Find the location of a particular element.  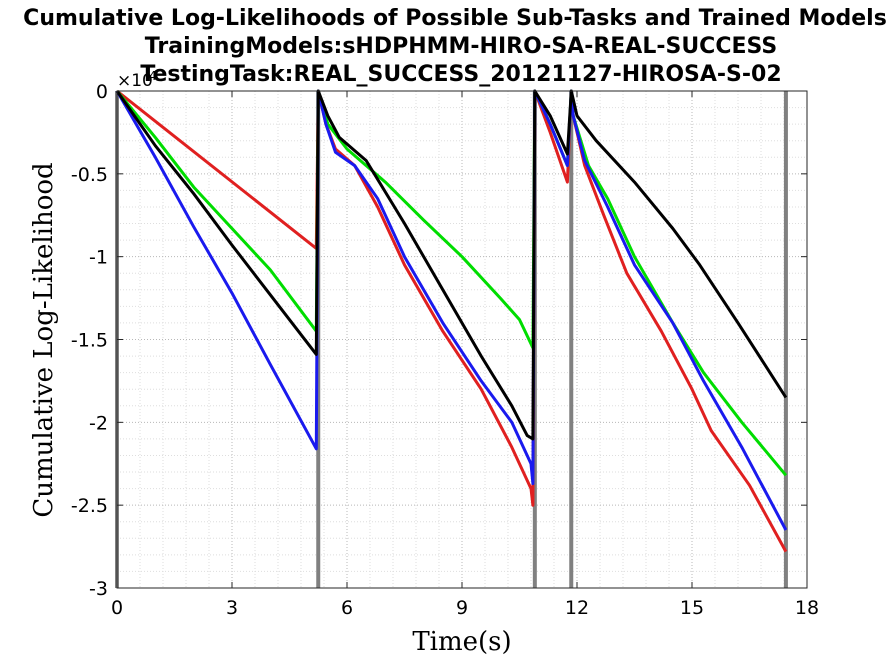

y-tick-label: -3 is located at coordinates (98, 589).